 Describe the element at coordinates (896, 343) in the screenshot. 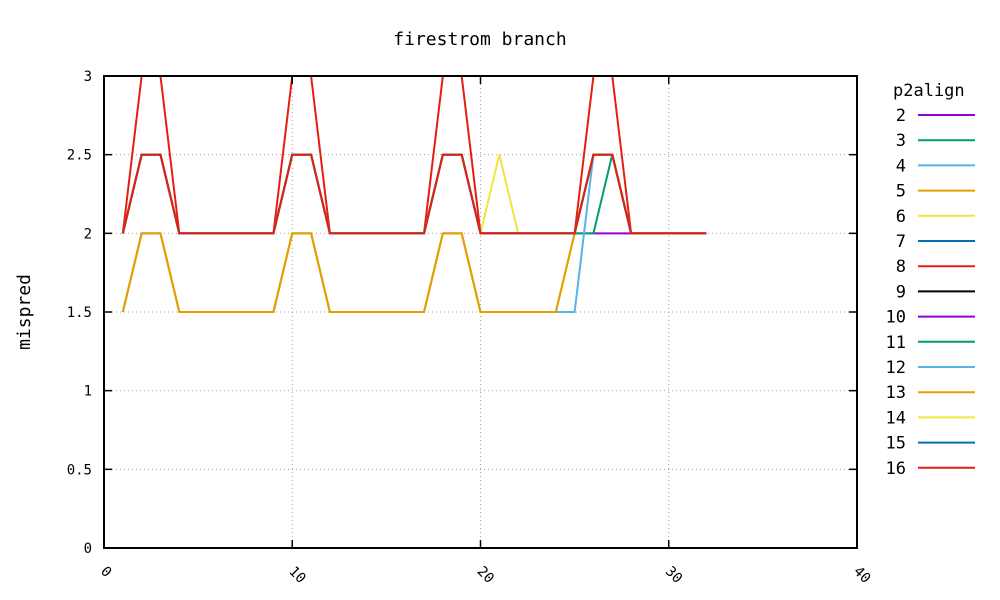

I see `legend-label: 11` at that location.